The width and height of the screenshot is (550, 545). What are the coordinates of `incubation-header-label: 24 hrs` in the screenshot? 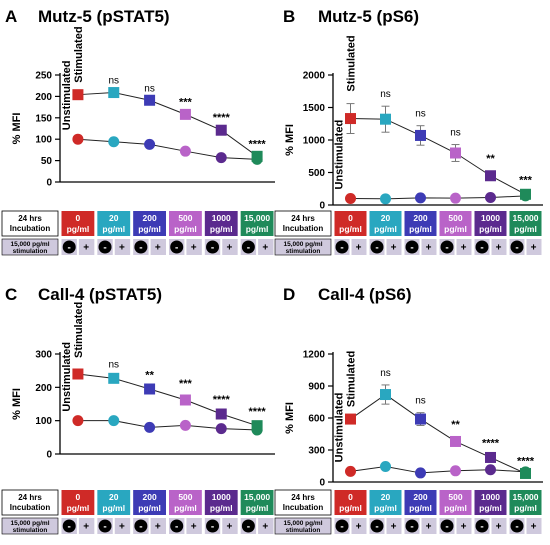 It's located at (303, 218).